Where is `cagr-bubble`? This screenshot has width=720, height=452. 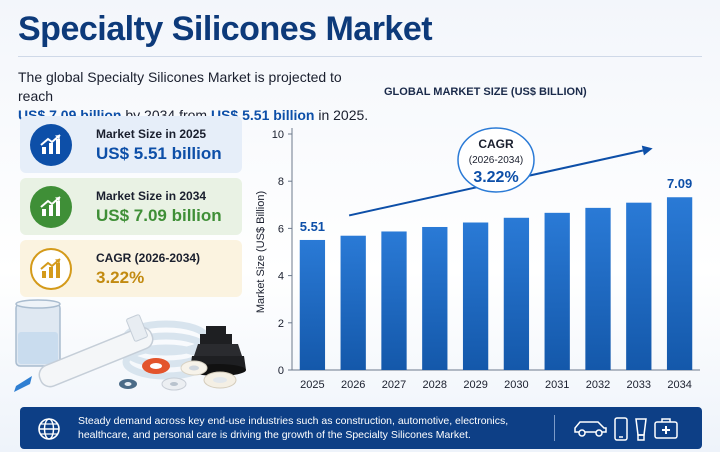
cagr-bubble is located at coordinates (496, 160).